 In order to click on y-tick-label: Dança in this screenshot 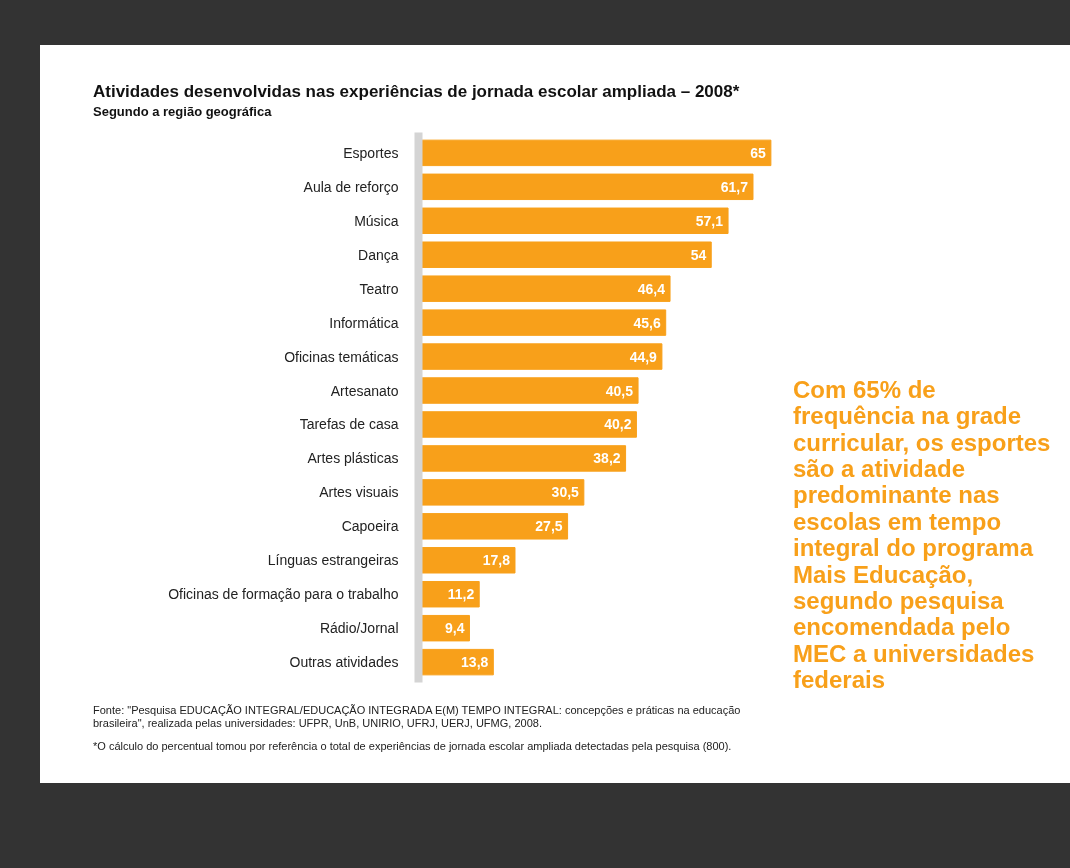, I will do `click(378, 254)`.